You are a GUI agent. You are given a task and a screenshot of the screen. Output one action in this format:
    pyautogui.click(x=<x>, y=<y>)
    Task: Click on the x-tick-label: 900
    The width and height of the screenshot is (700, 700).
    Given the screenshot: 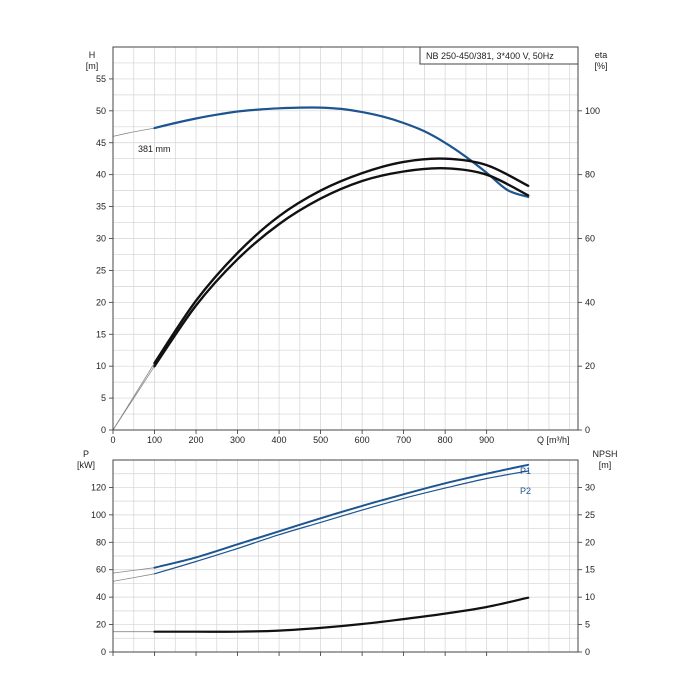 What is the action you would take?
    pyautogui.click(x=486, y=440)
    